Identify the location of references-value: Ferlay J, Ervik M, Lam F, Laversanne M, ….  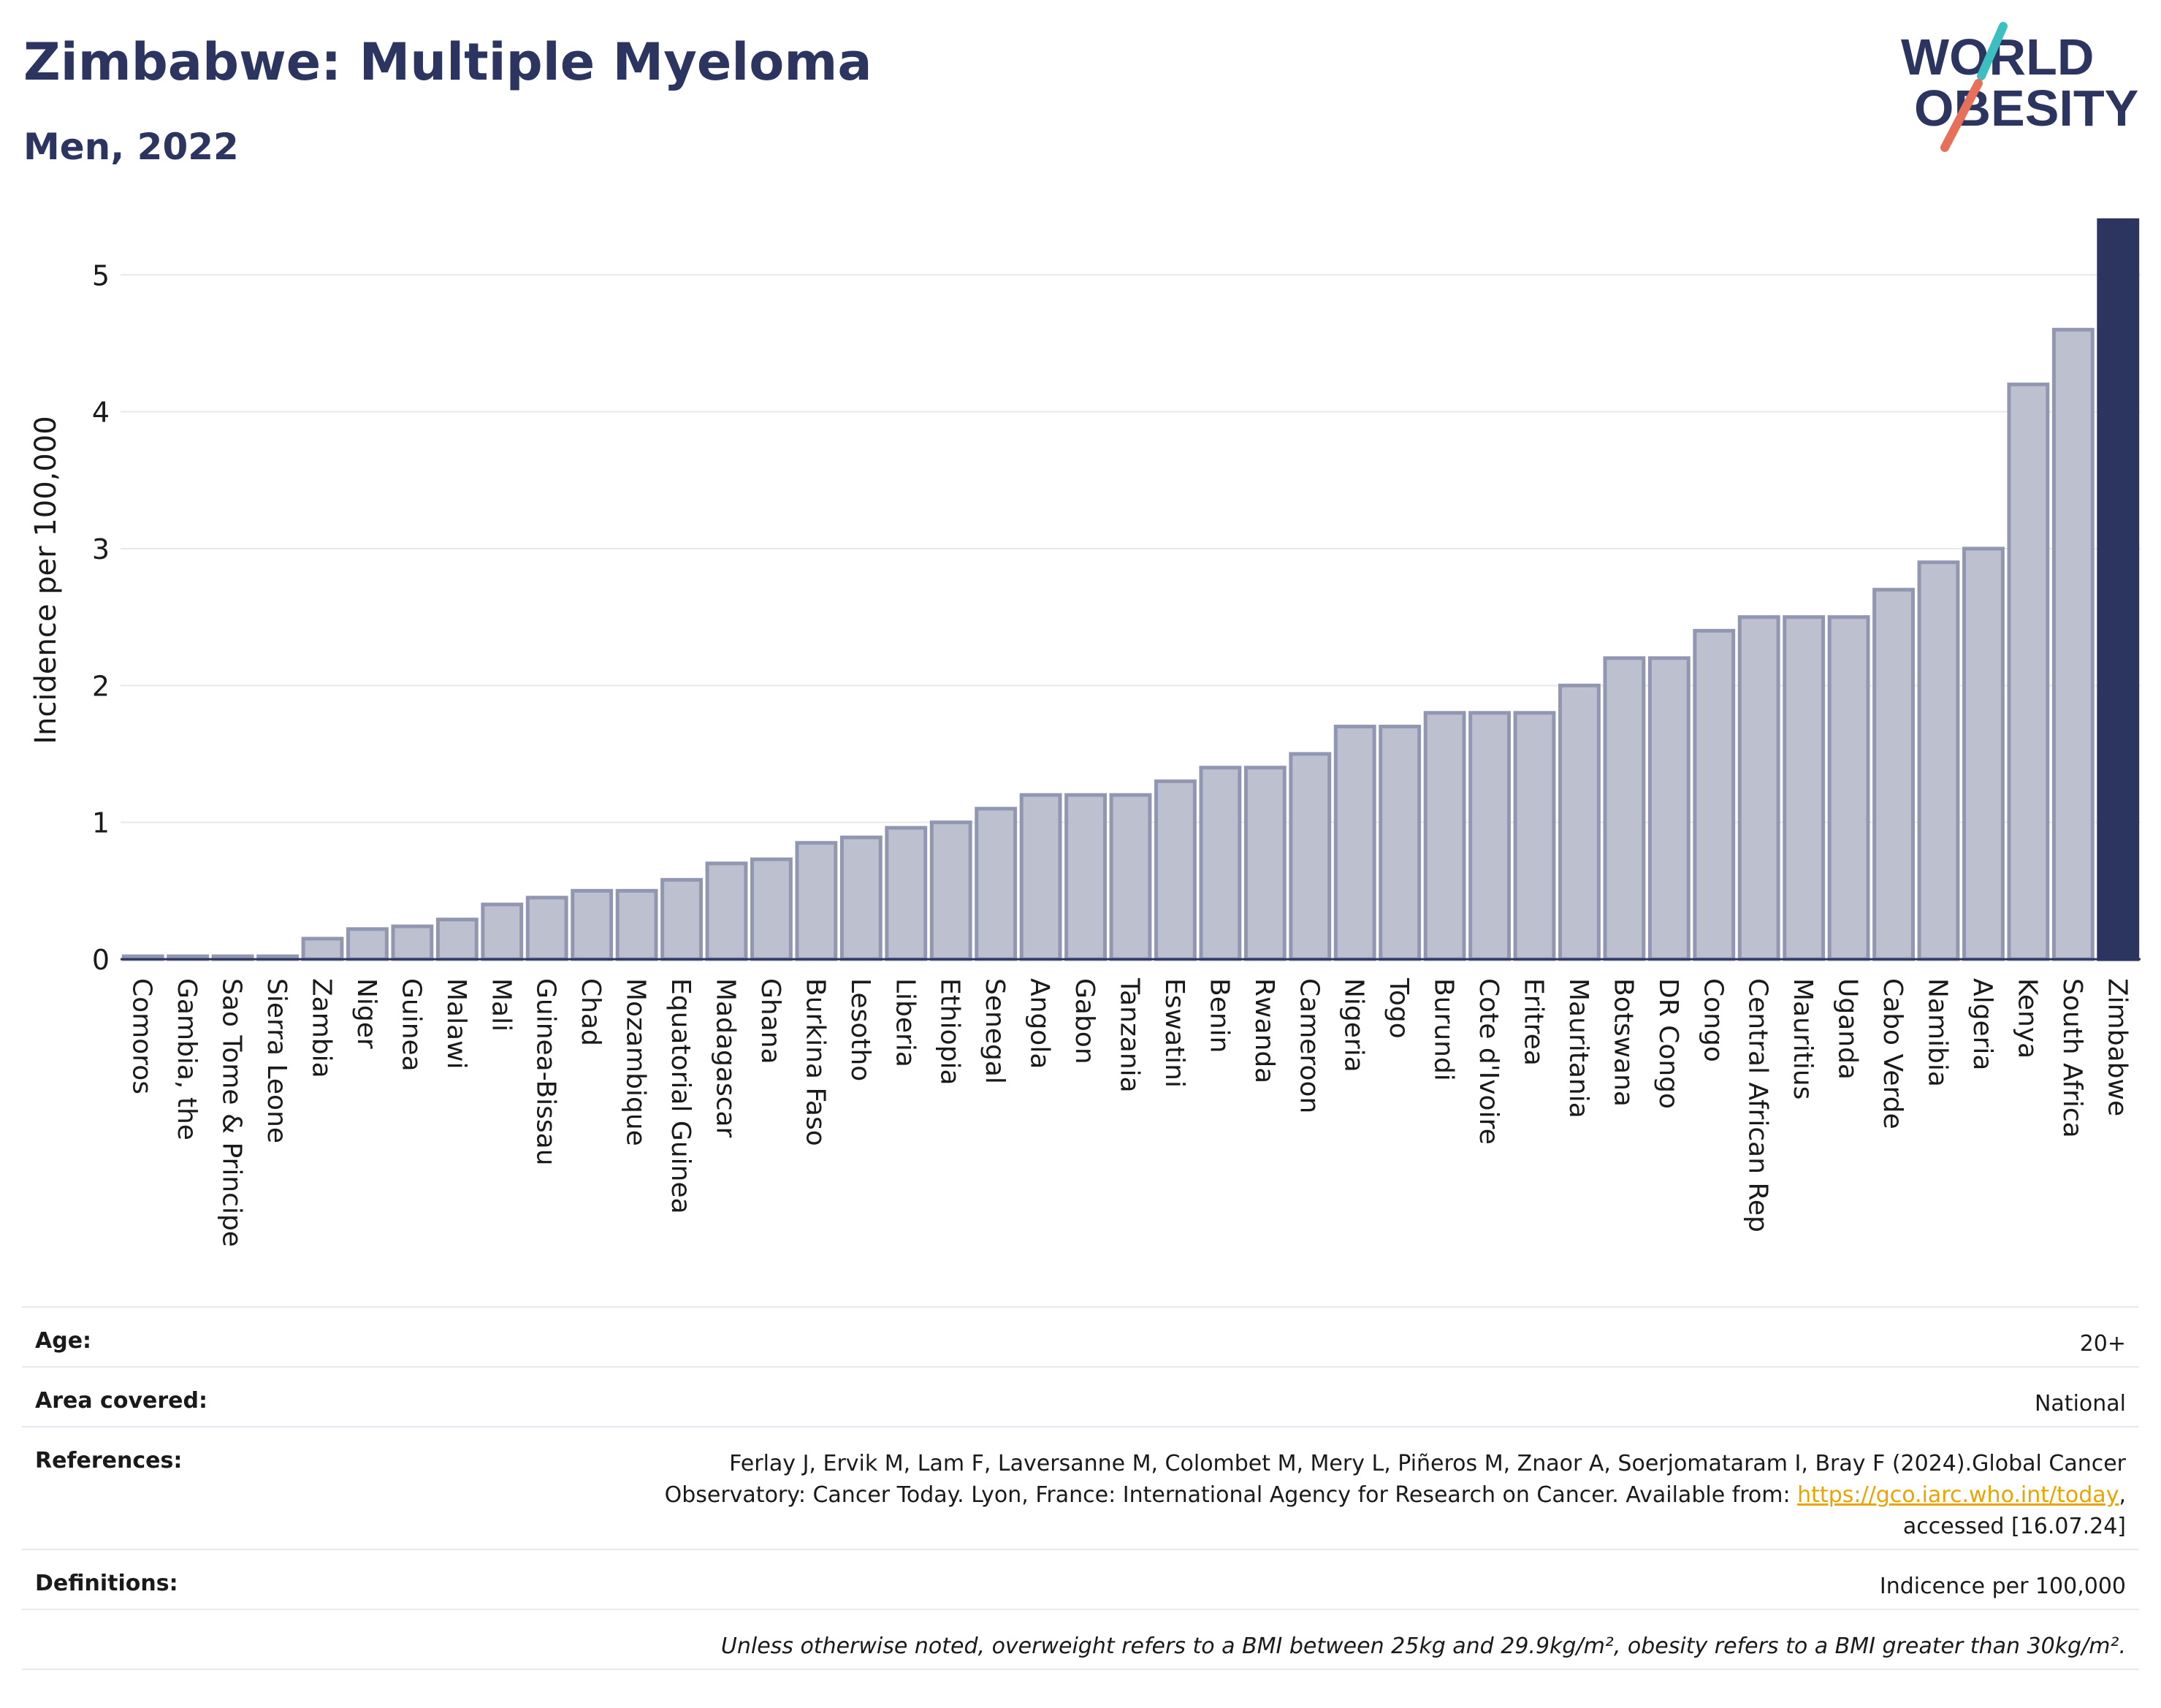
(1395, 1495).